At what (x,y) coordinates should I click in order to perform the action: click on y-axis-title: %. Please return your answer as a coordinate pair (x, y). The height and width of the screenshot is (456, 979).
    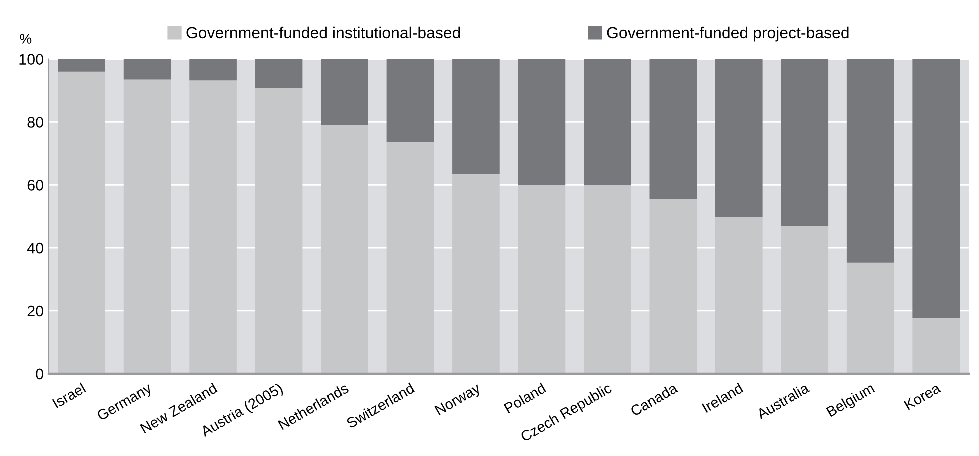
    Looking at the image, I should click on (26, 39).